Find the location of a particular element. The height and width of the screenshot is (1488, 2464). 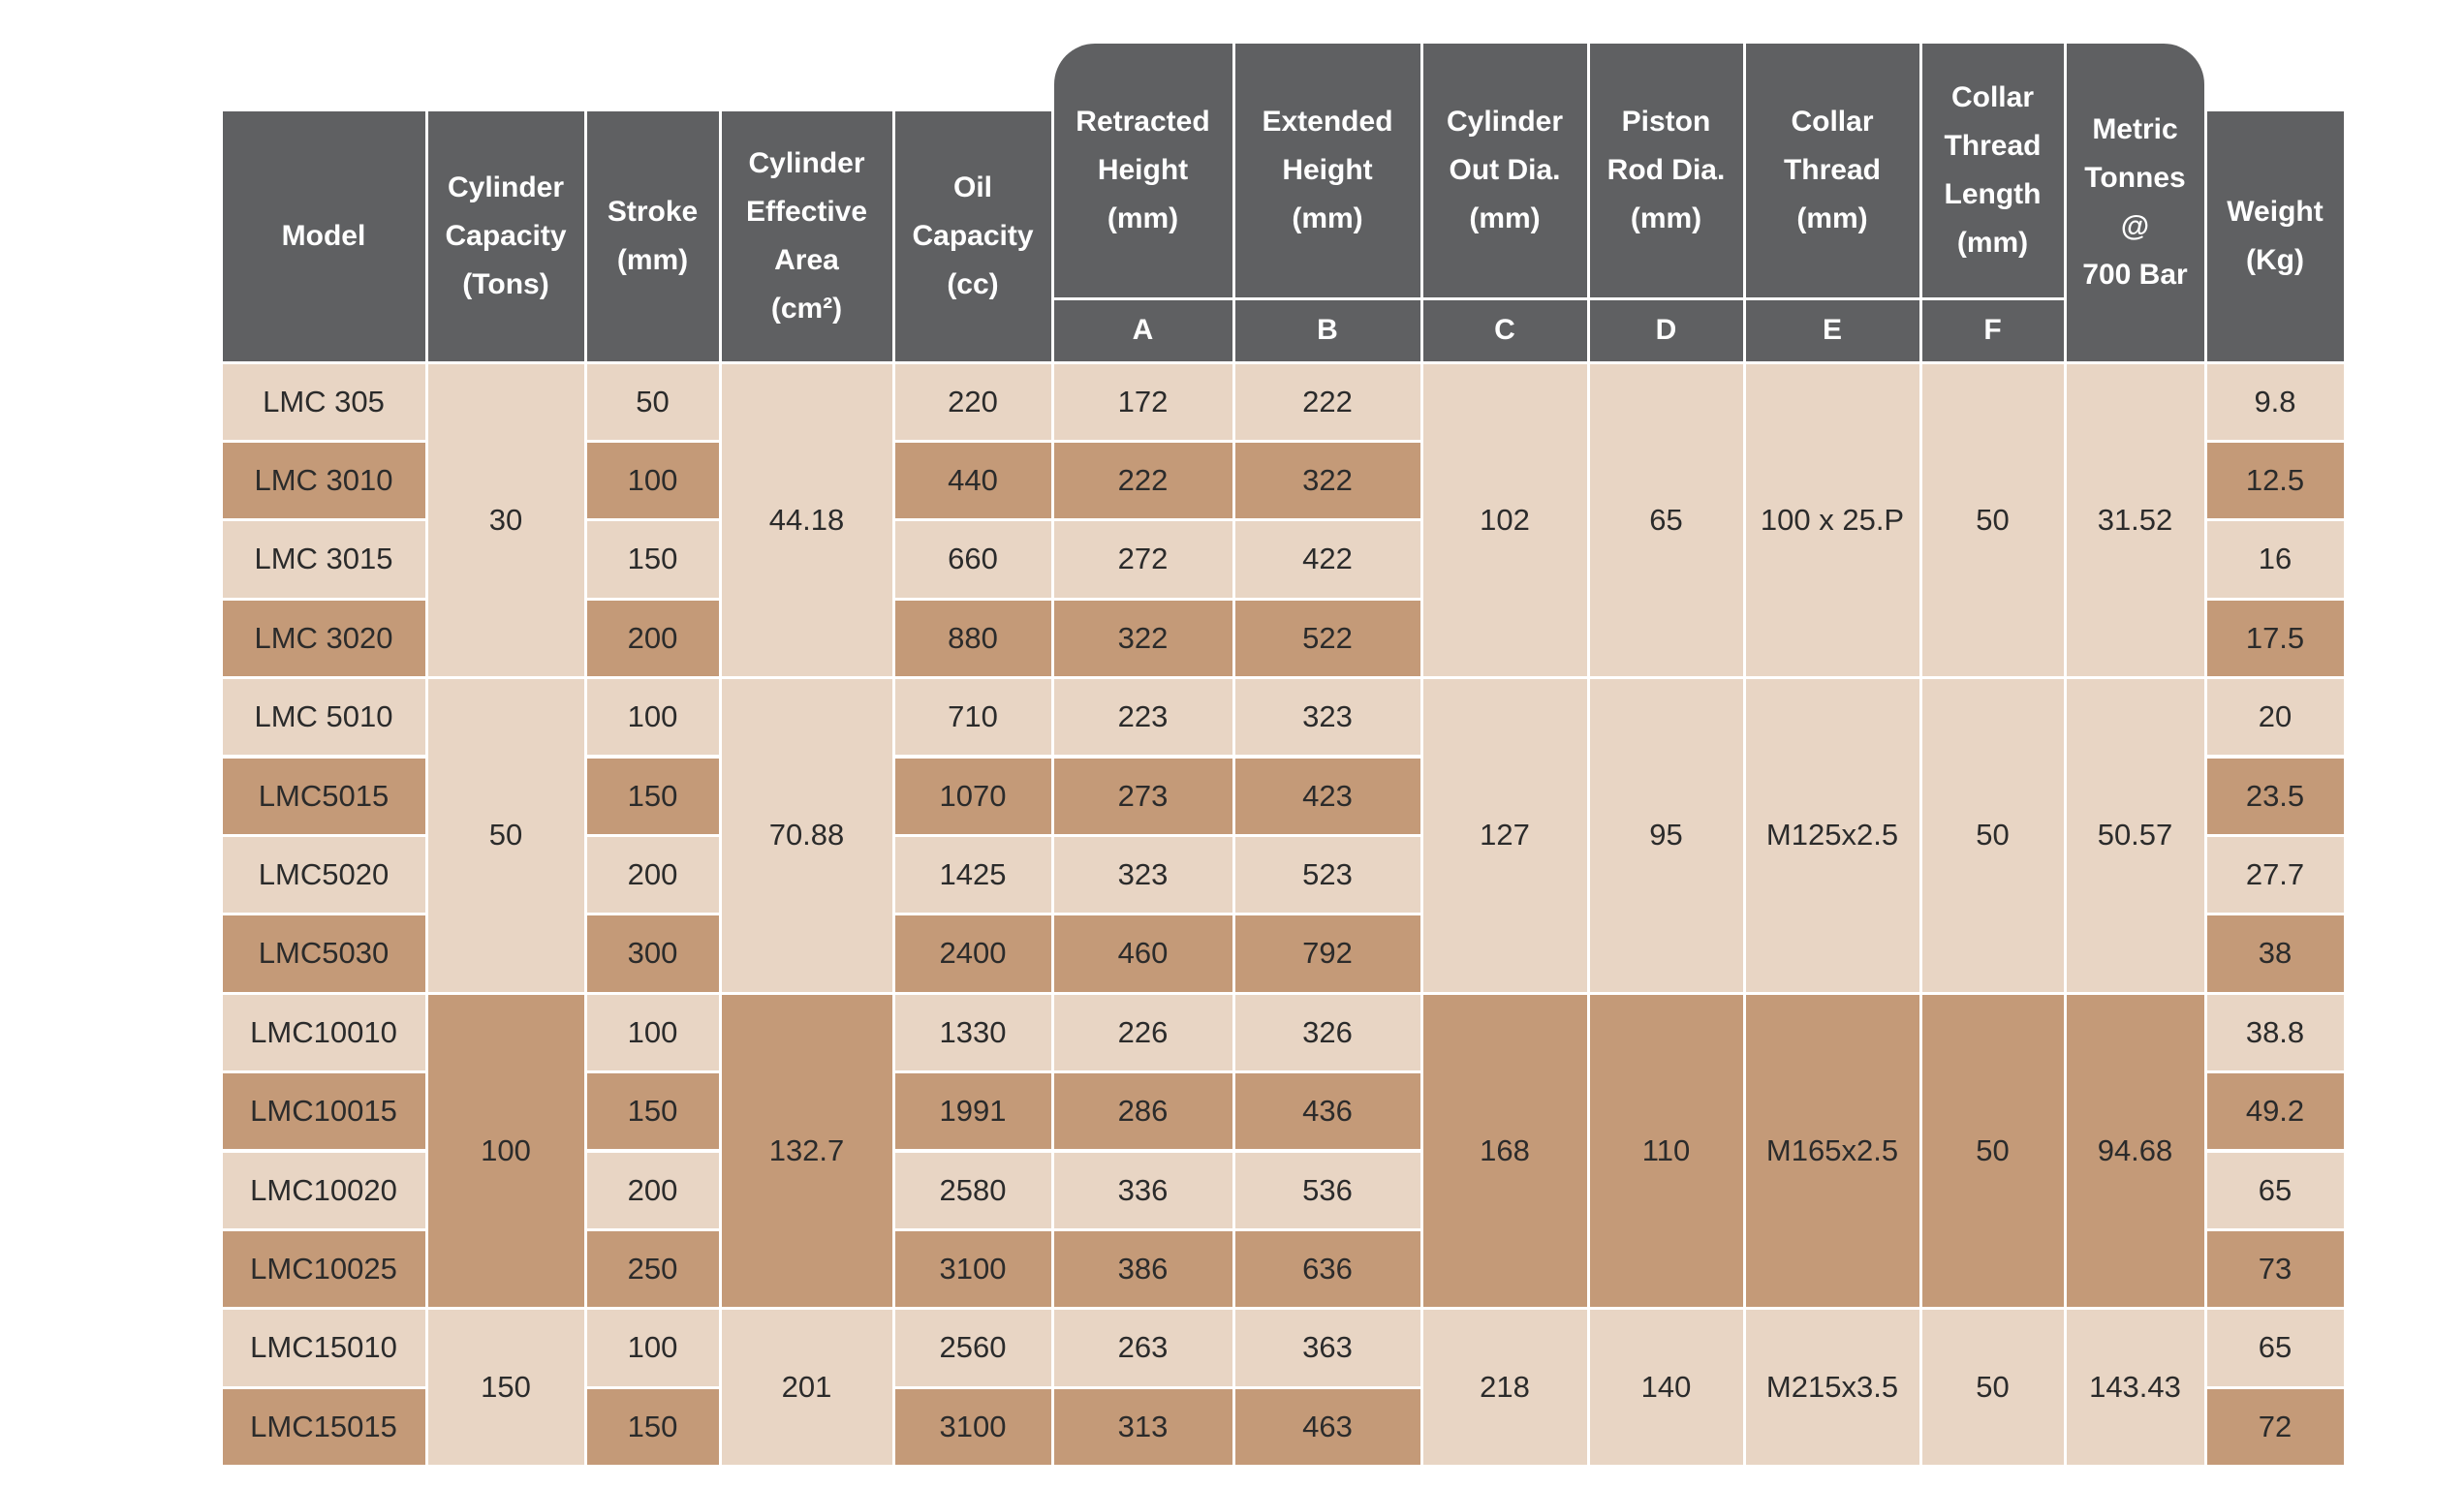

cell-text: 72 is located at coordinates (2275, 1426).